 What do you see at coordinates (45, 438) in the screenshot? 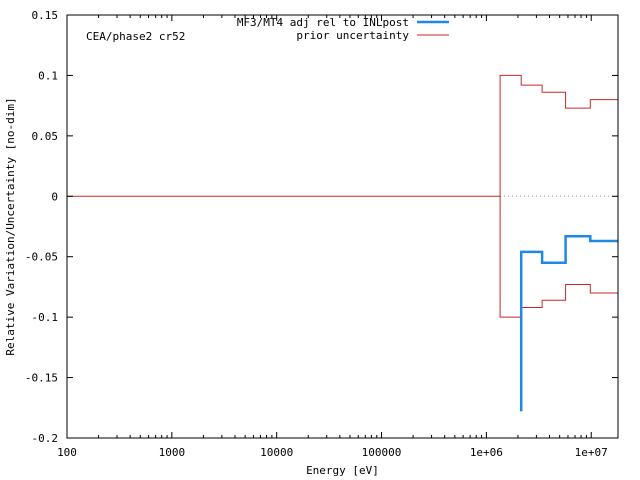
I see `y-tick-label: -0.2` at bounding box center [45, 438].